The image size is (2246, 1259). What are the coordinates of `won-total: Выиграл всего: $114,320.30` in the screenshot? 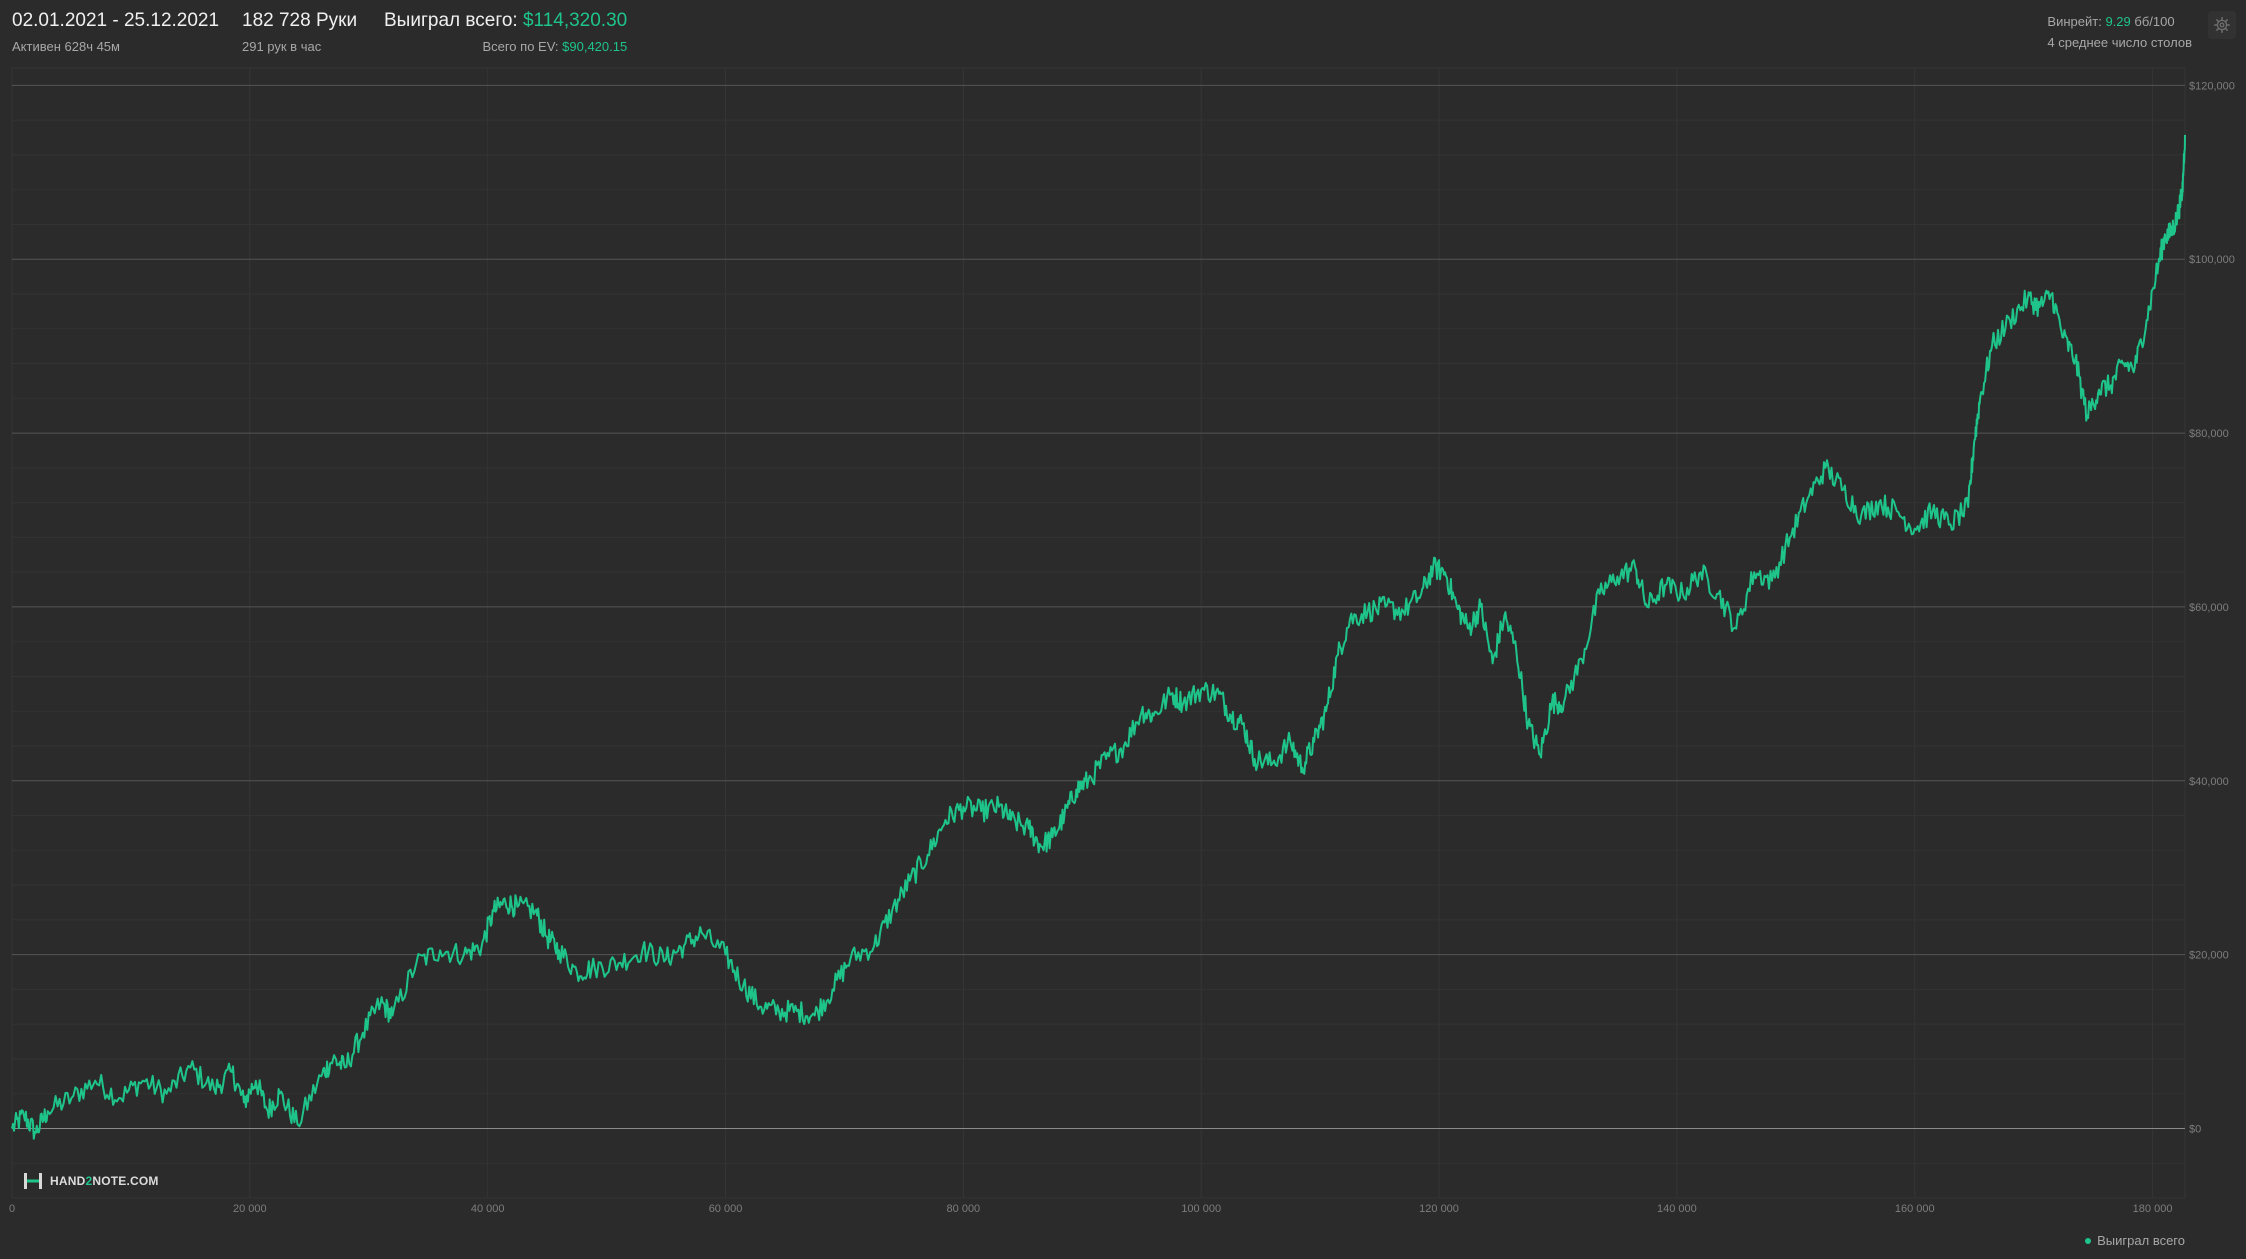 It's located at (505, 21).